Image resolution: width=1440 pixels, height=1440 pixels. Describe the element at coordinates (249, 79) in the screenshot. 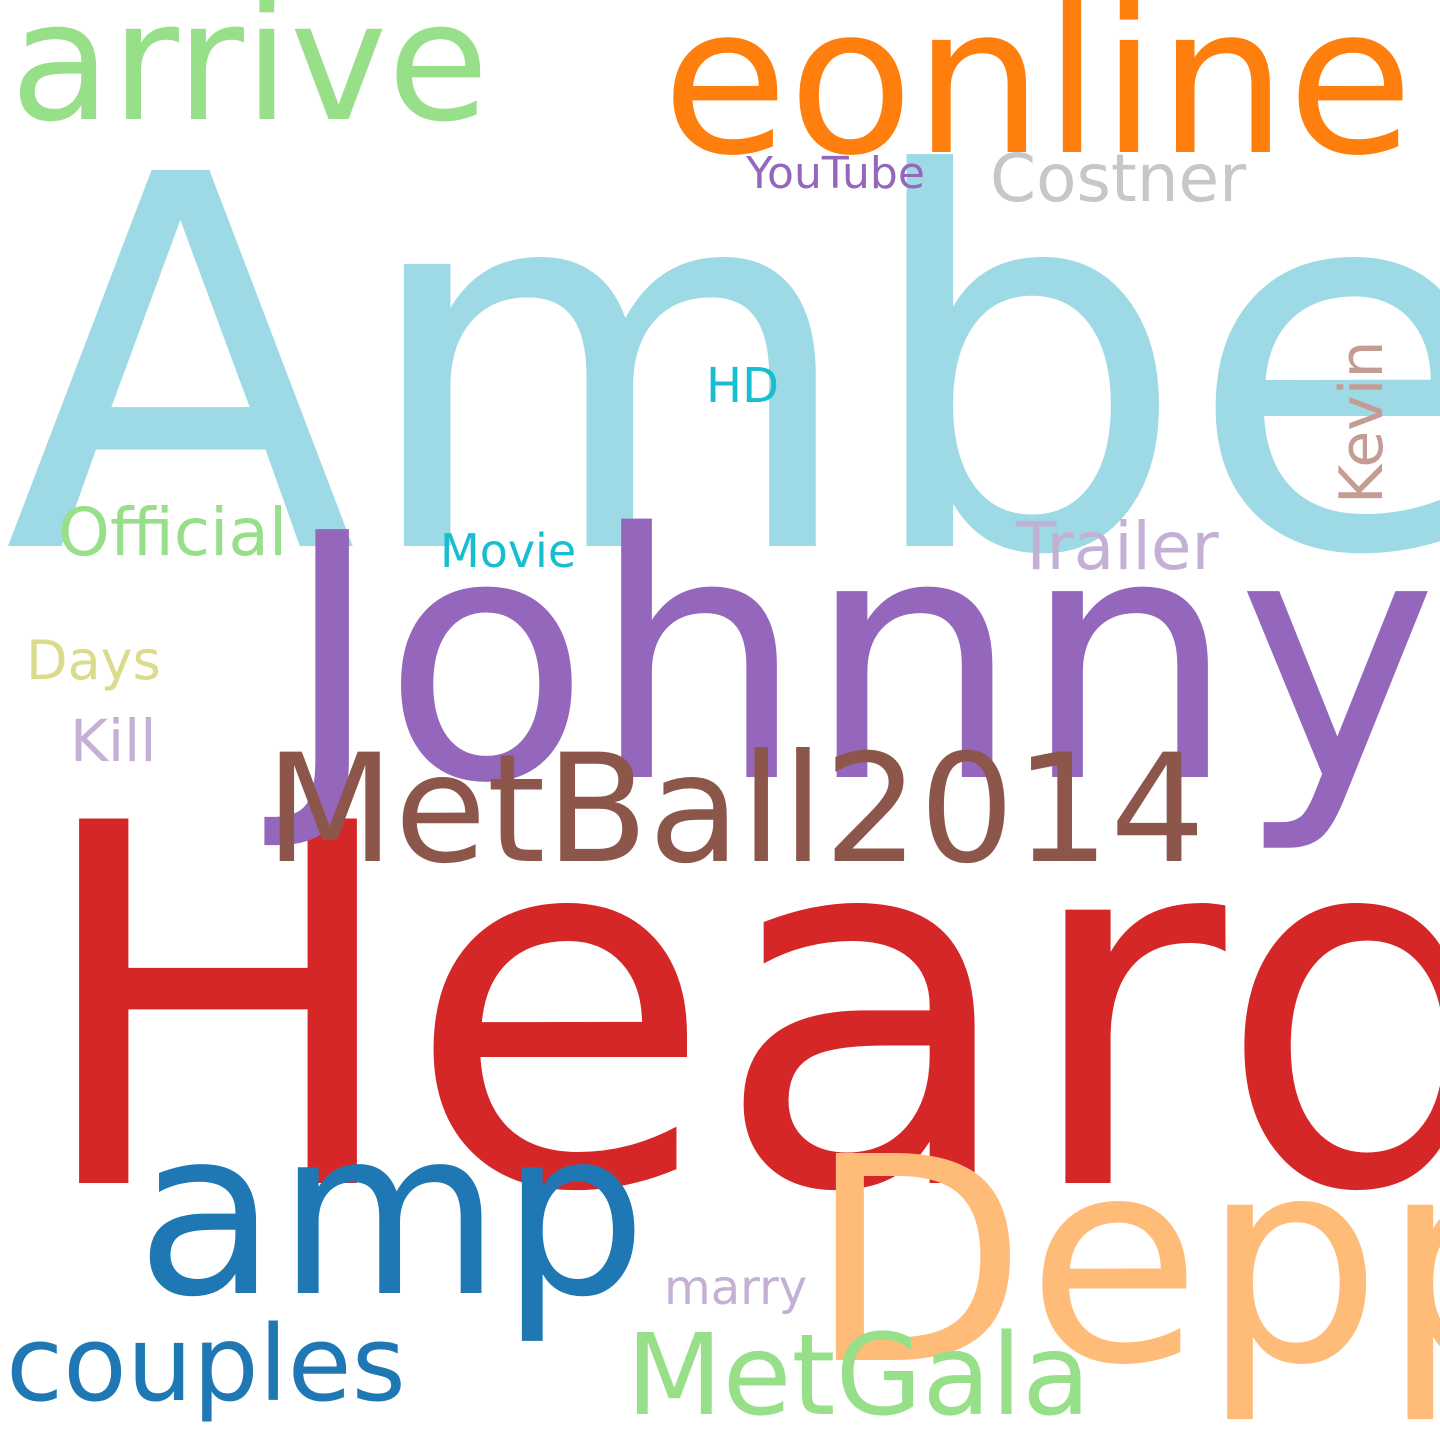

I see `word-arrive: arrive` at that location.